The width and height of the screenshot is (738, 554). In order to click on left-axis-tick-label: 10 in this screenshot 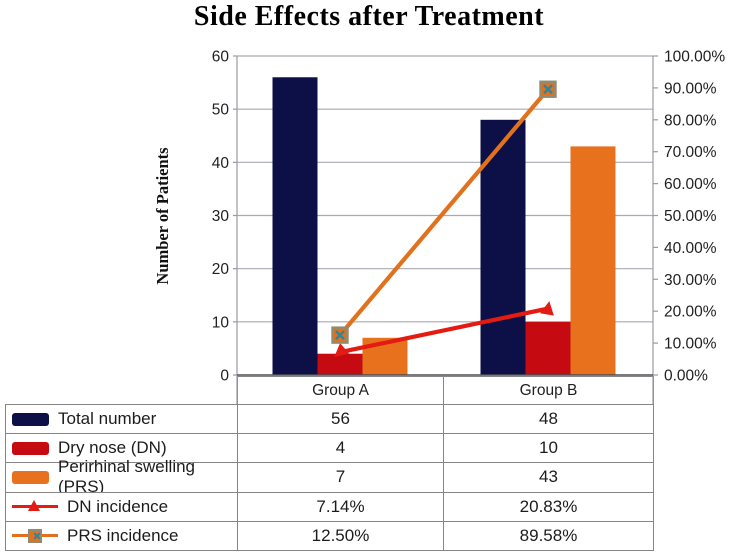, I will do `click(221, 322)`.